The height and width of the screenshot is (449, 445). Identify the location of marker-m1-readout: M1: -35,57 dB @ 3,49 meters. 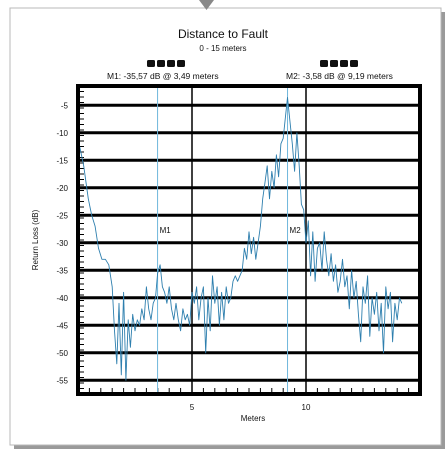
(163, 76).